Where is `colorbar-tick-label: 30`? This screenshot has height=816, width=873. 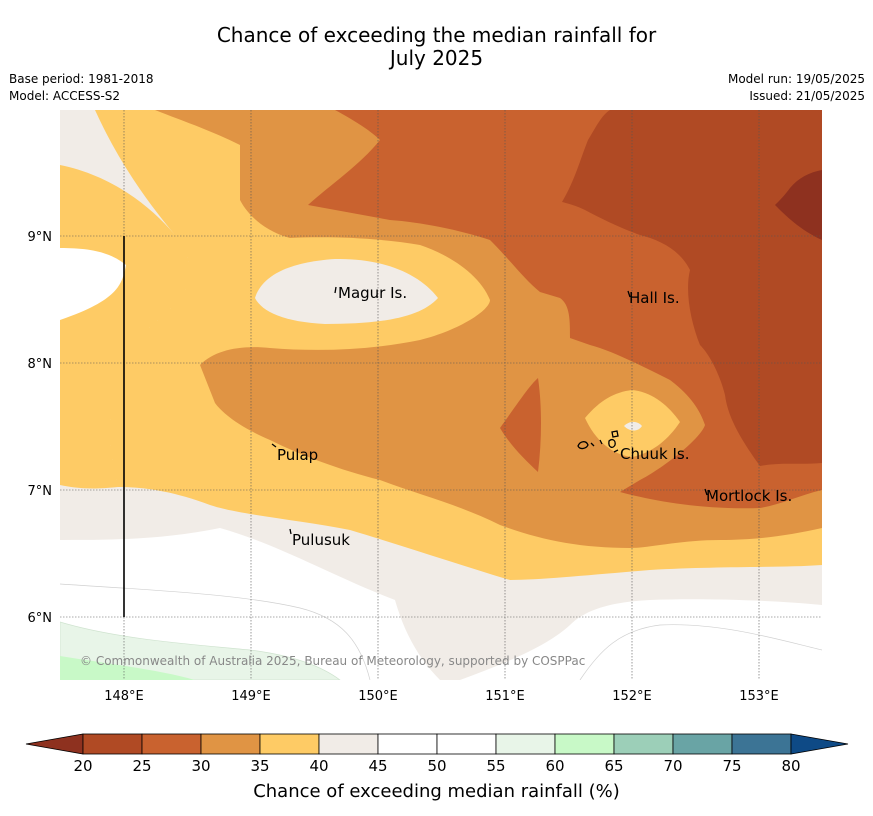 colorbar-tick-label: 30 is located at coordinates (200, 766).